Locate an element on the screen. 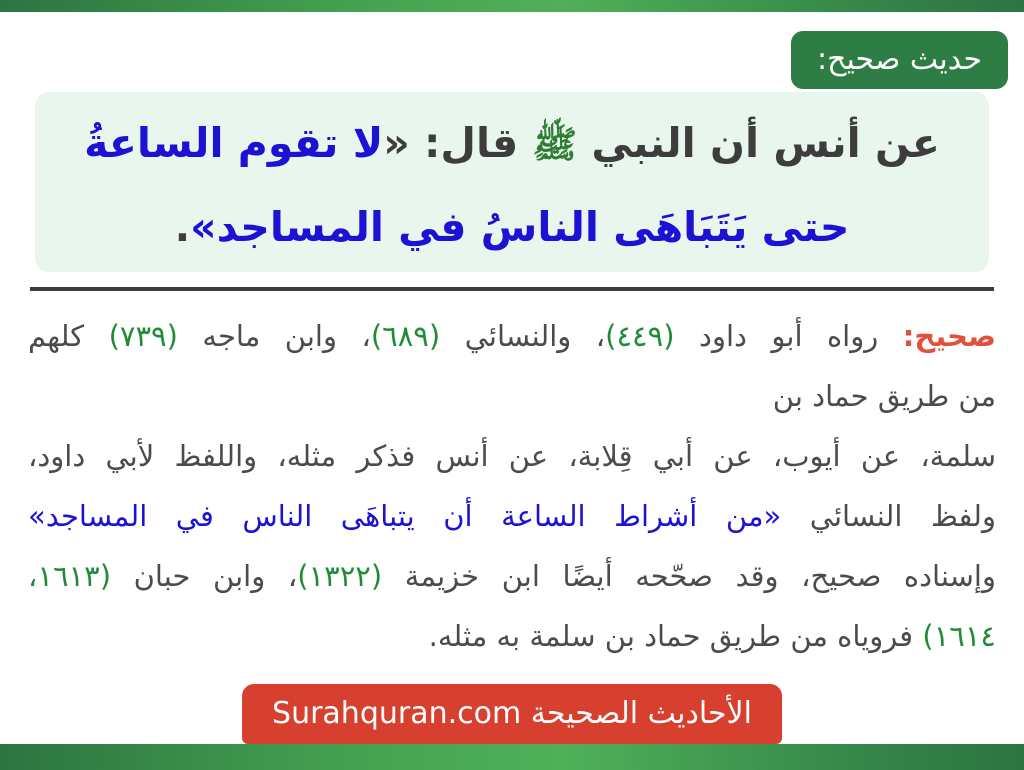 This screenshot has height=770, width=1024. top-green-bar is located at coordinates (512, 6).